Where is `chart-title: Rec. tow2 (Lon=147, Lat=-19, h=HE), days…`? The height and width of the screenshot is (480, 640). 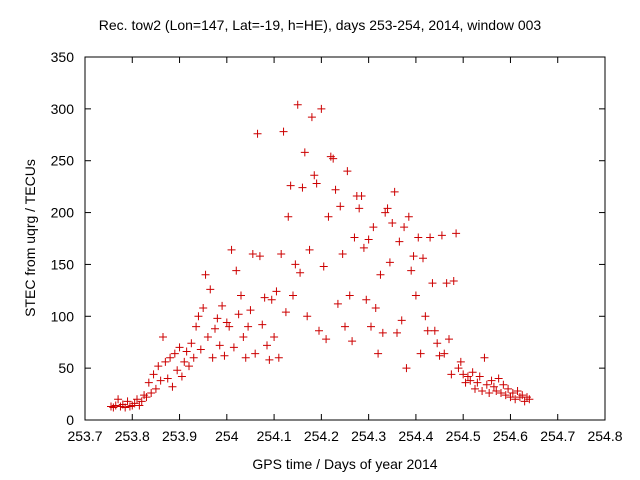
chart-title: Rec. tow2 (Lon=147, Lat=-19, h=HE), days… is located at coordinates (320, 25).